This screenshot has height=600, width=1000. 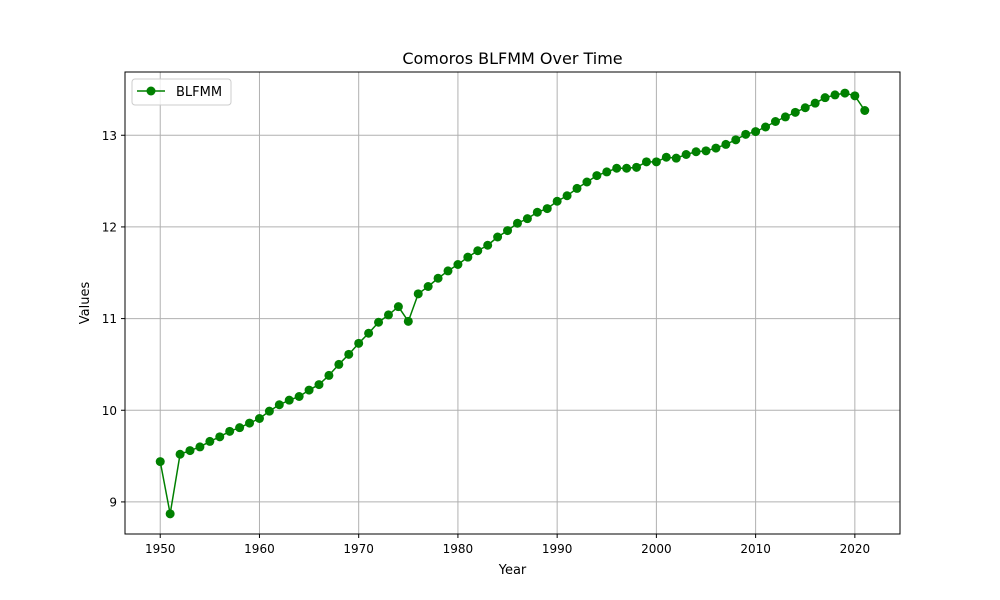 I want to click on legend-marker-sample, so click(x=151, y=91).